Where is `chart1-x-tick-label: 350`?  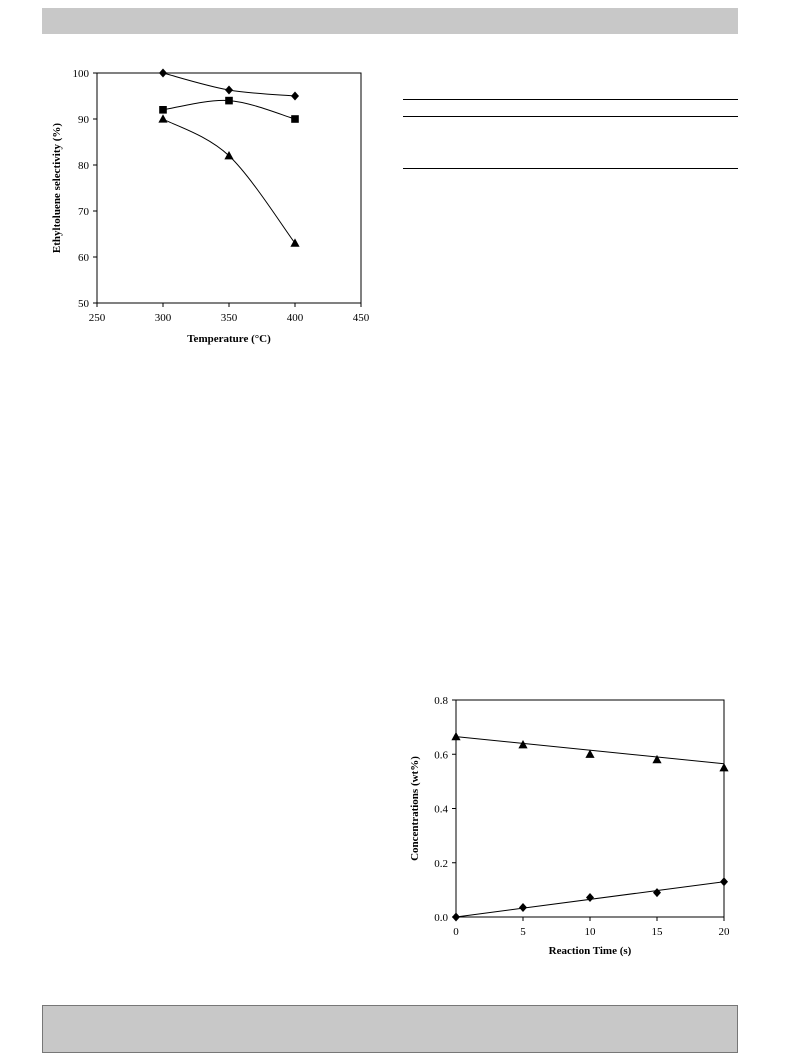
chart1-x-tick-label: 350 is located at coordinates (229, 318).